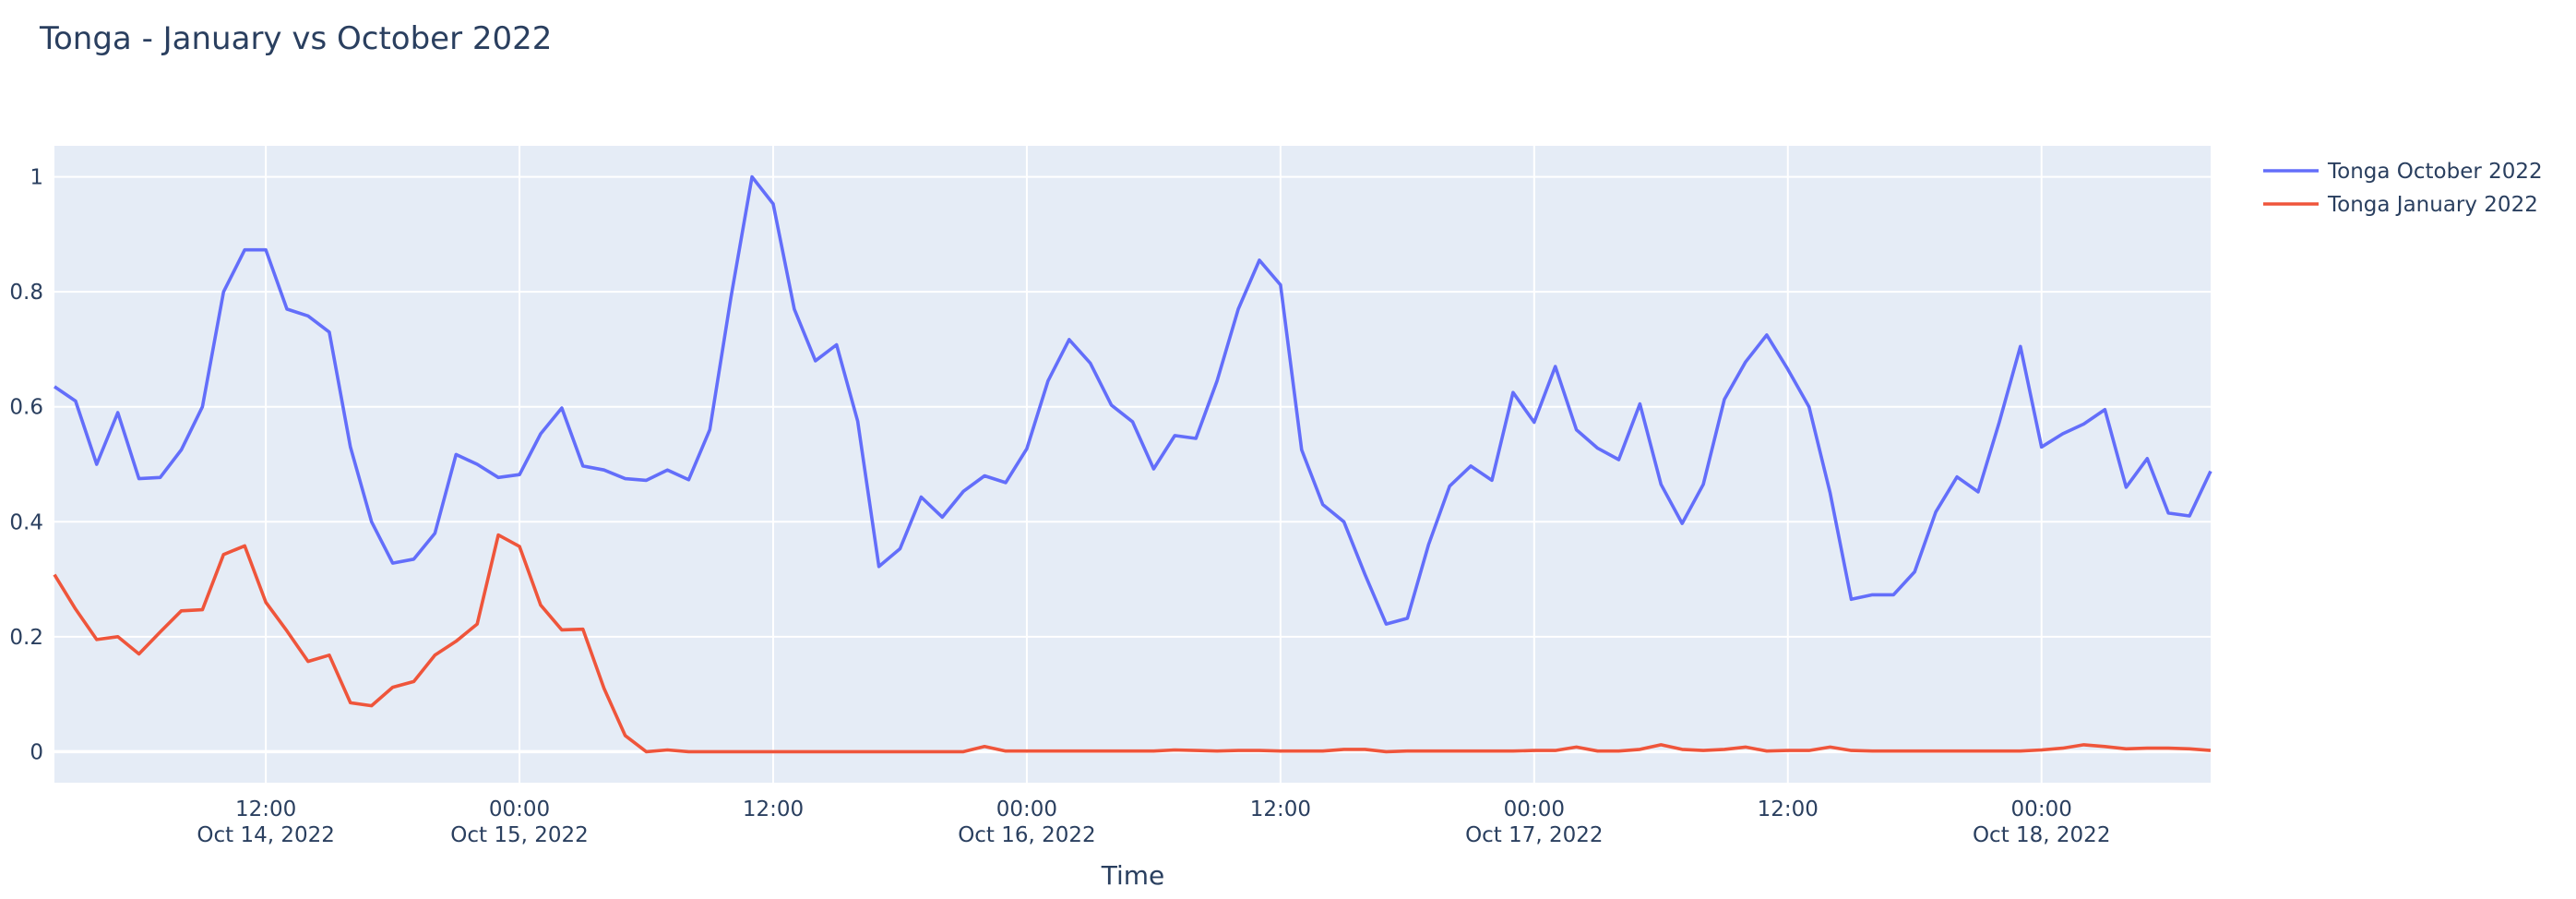 The image size is (2576, 899). Describe the element at coordinates (2042, 835) in the screenshot. I see `x-tick-sublabel: Oct 18, 2022` at that location.